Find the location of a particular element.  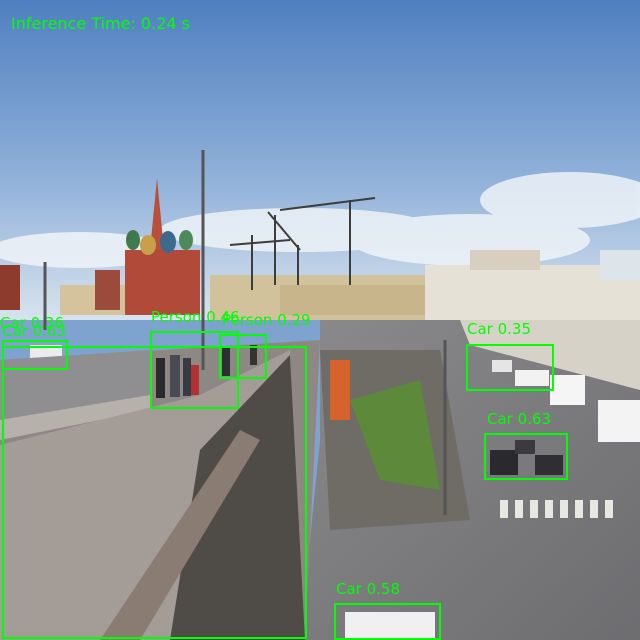

inference-time-label: Inference Time: 0.24 s is located at coordinates (100, 24).